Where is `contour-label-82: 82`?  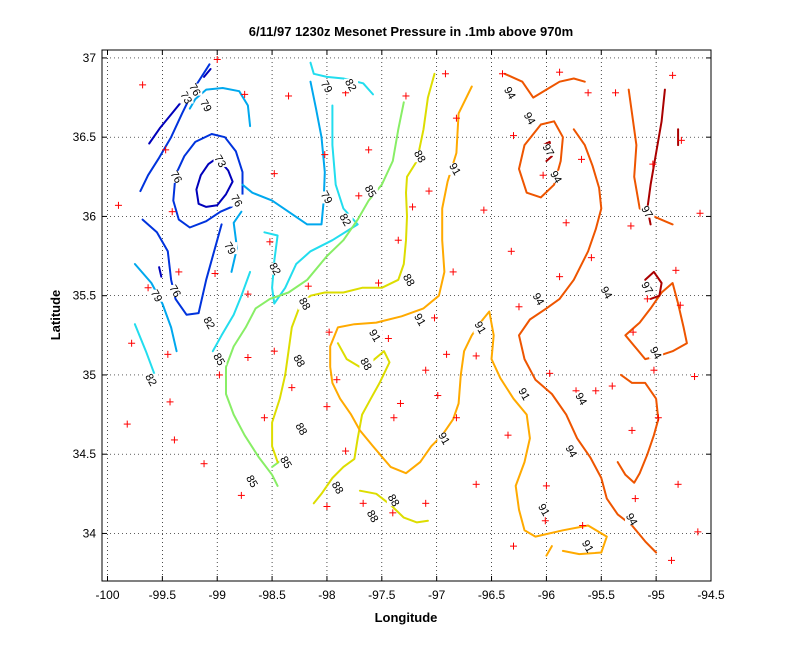
contour-label-82: 82 is located at coordinates (344, 220).